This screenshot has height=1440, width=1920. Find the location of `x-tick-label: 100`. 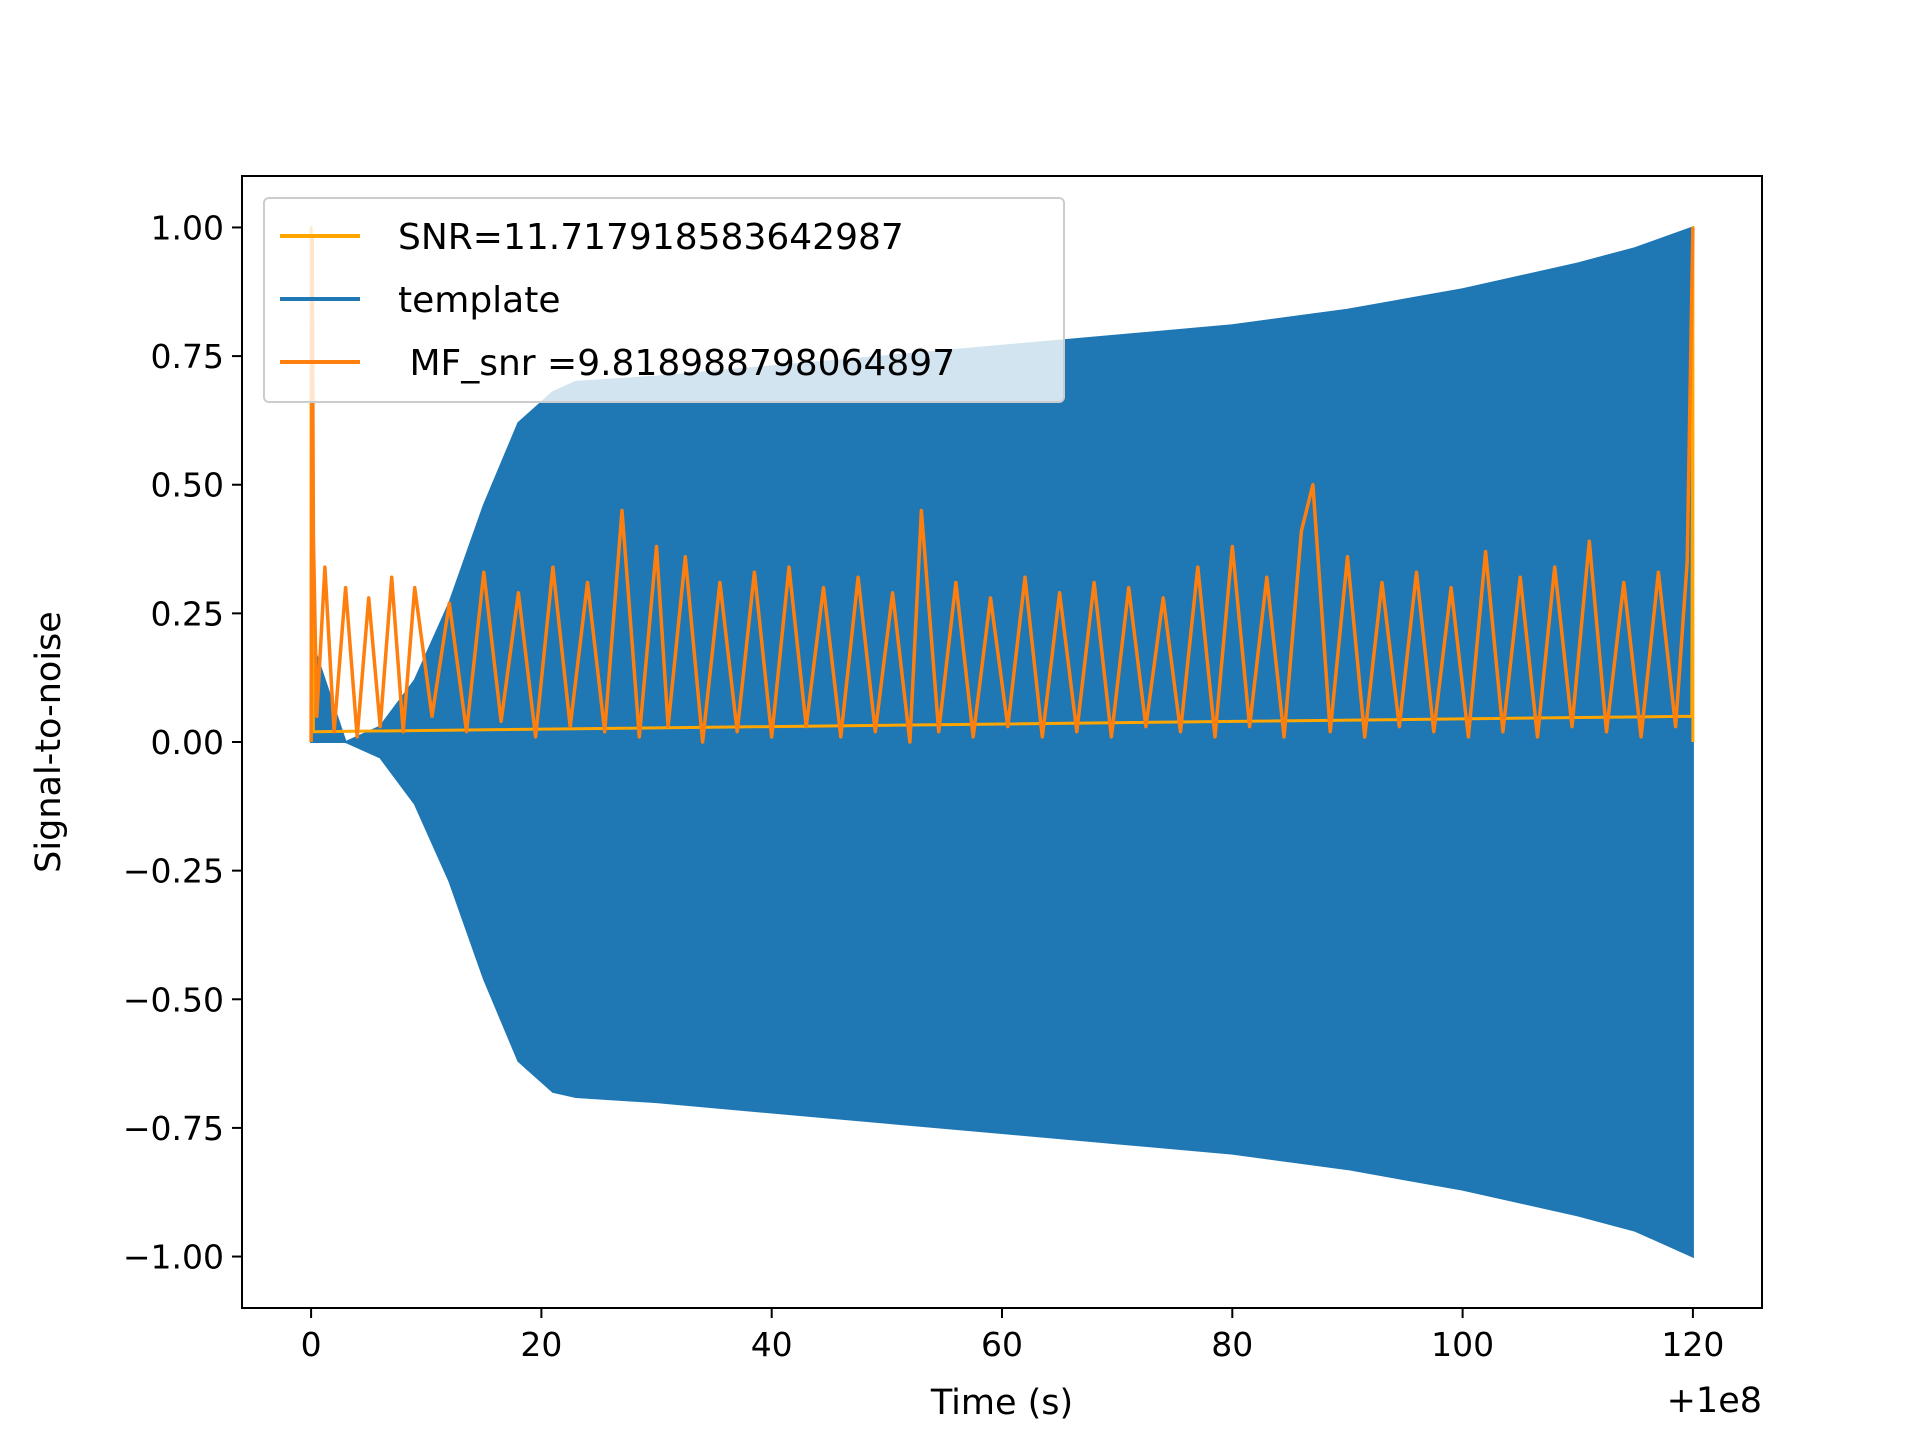

x-tick-label: 100 is located at coordinates (1462, 1344).